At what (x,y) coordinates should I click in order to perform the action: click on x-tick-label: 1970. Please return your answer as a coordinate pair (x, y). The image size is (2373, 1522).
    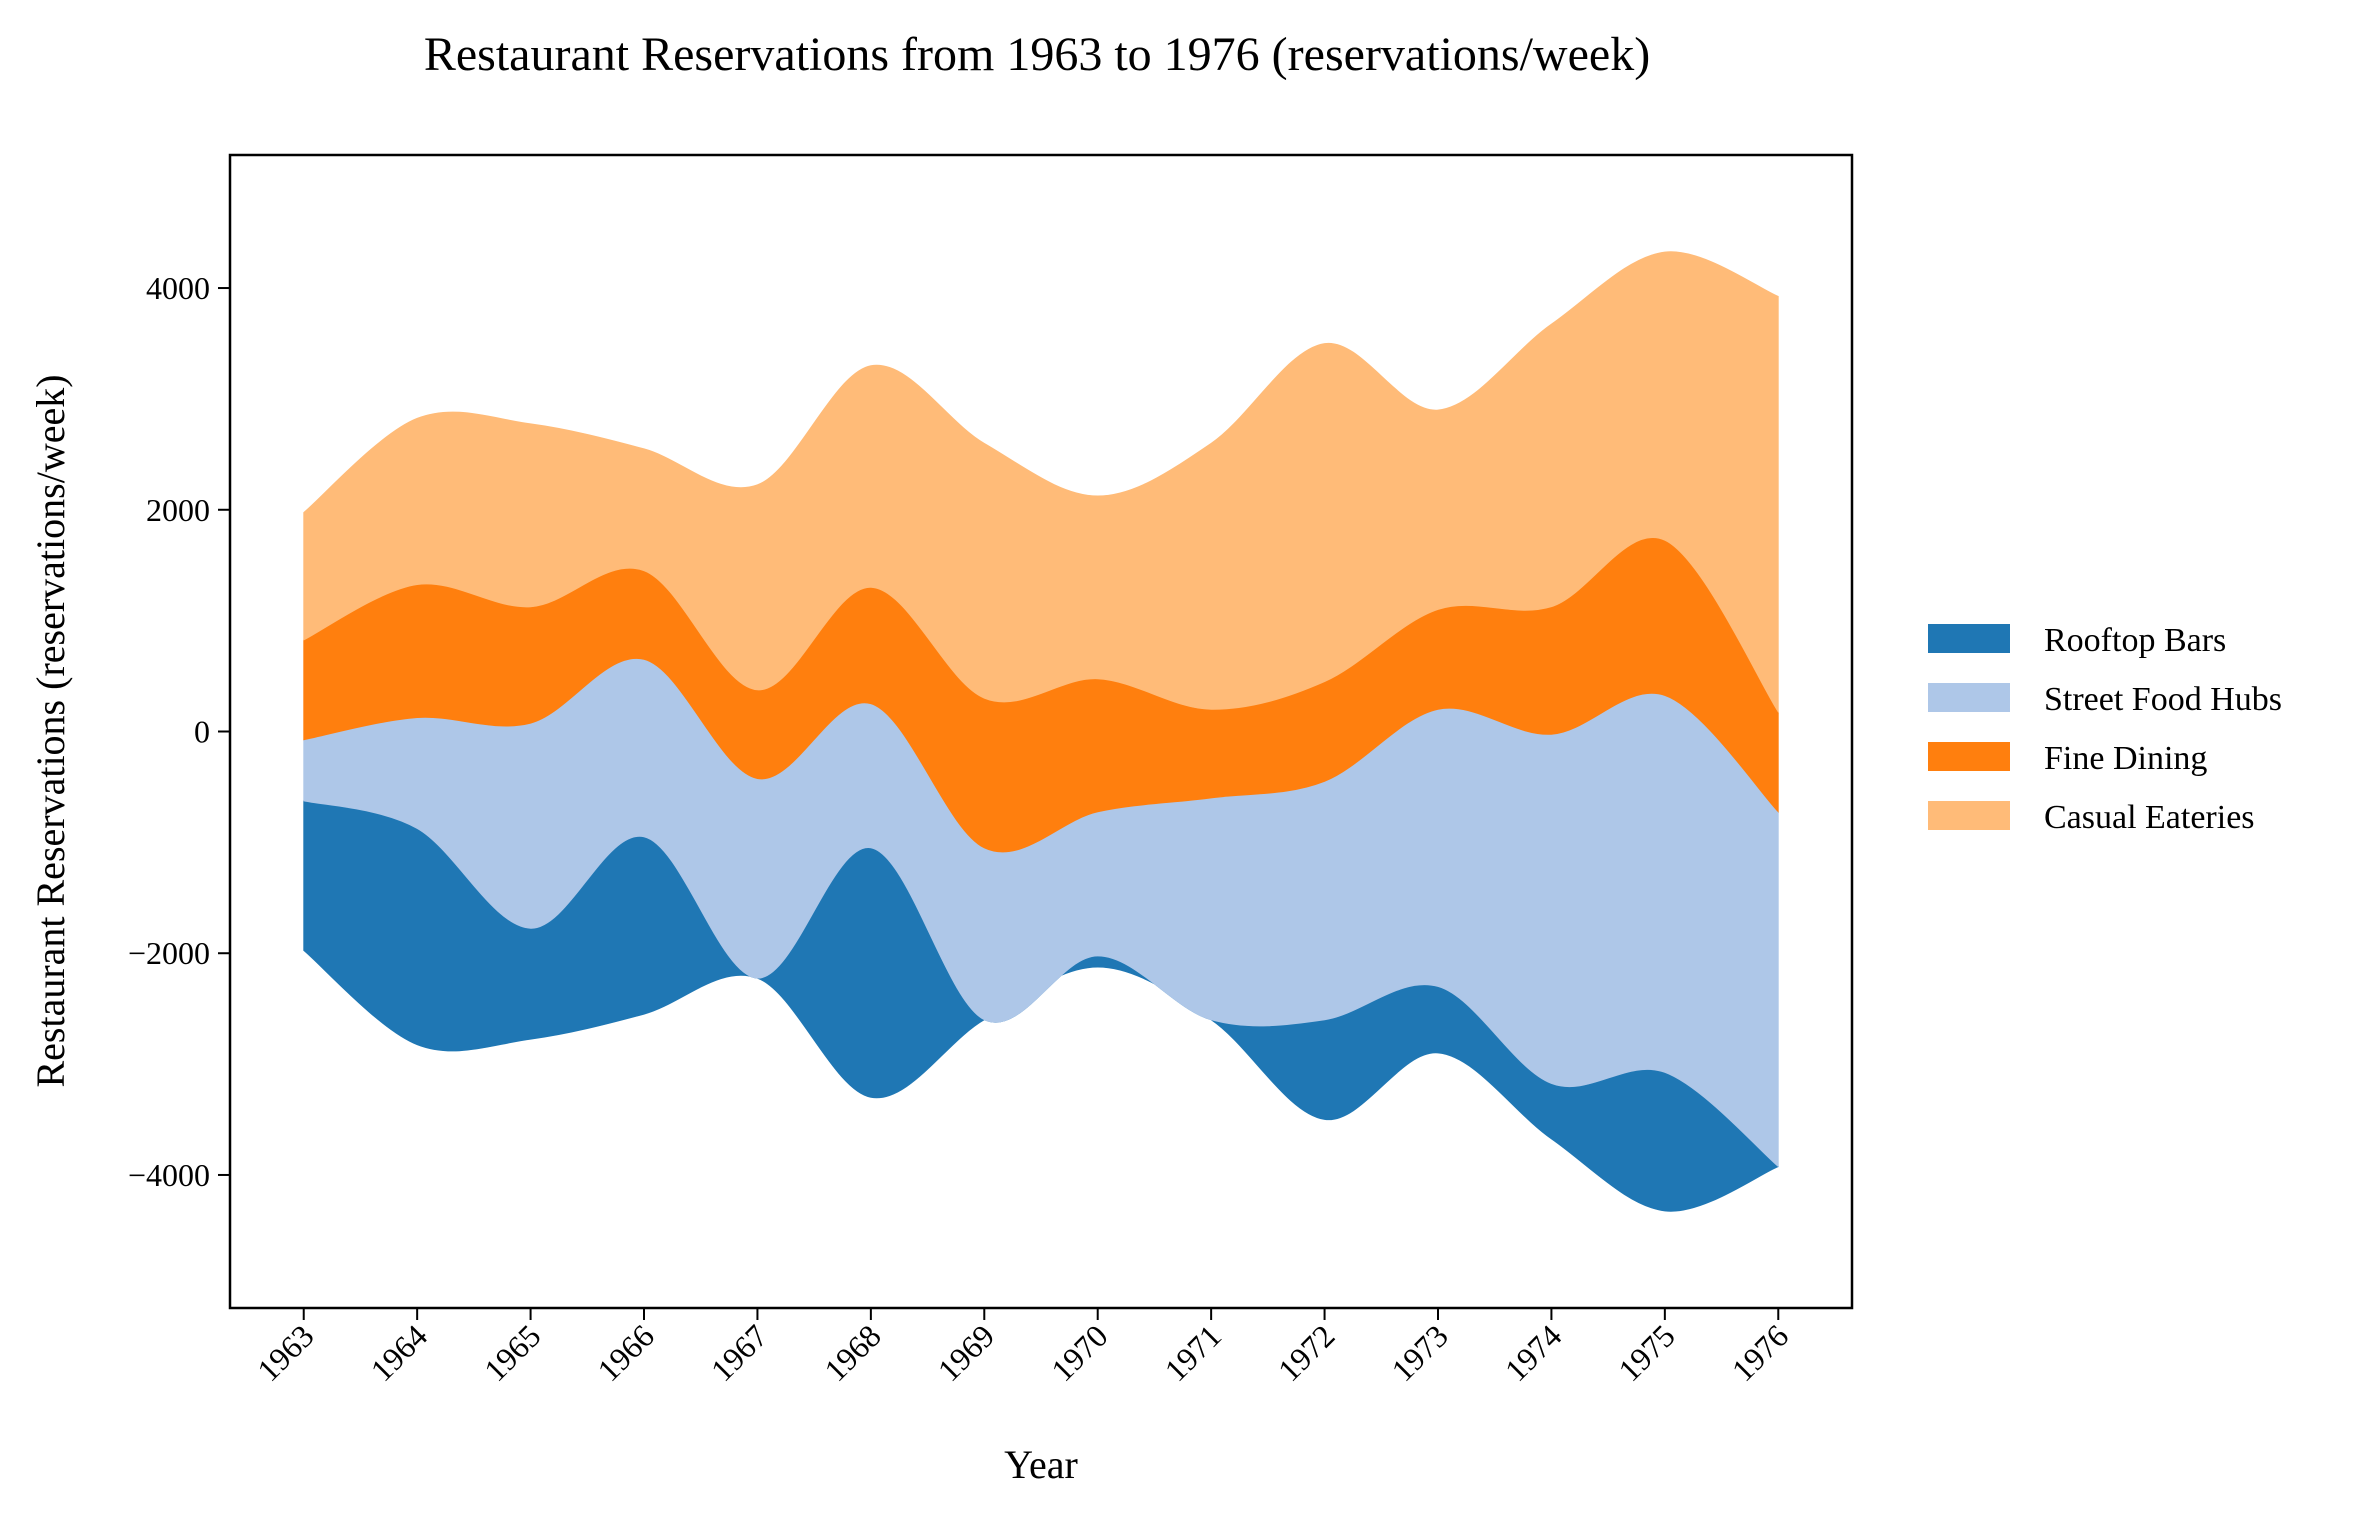
    Looking at the image, I should click on (1079, 1352).